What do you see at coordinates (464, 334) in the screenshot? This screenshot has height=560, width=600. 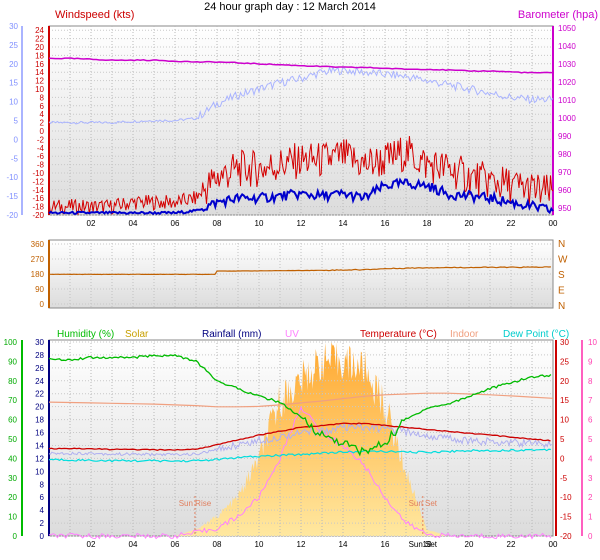 I see `legend-item: Indoor` at bounding box center [464, 334].